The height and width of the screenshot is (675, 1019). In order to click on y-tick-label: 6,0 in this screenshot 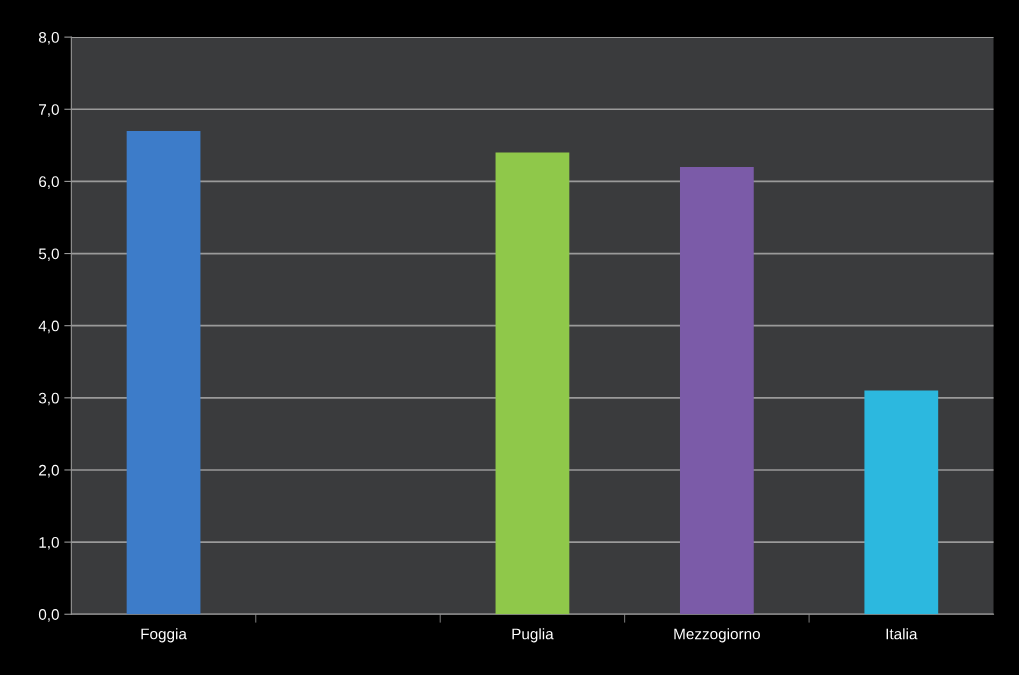, I will do `click(49, 182)`.